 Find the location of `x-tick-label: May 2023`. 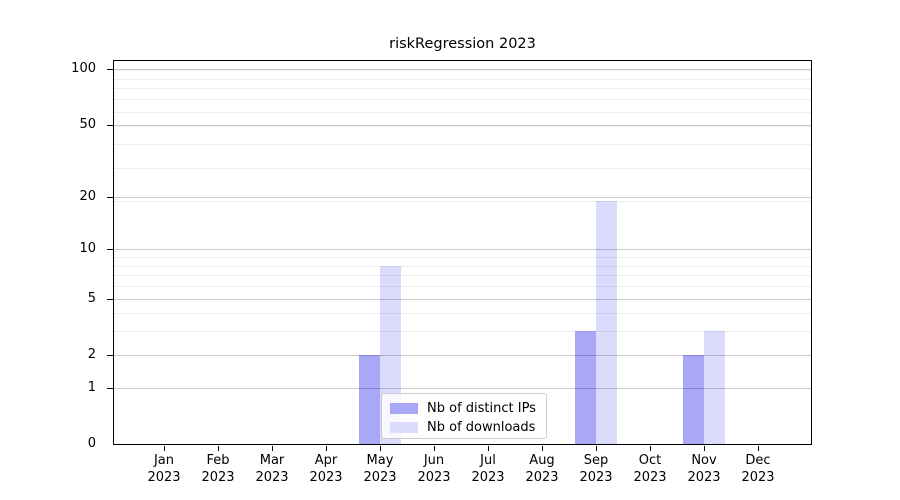

x-tick-label: May 2023 is located at coordinates (380, 469).